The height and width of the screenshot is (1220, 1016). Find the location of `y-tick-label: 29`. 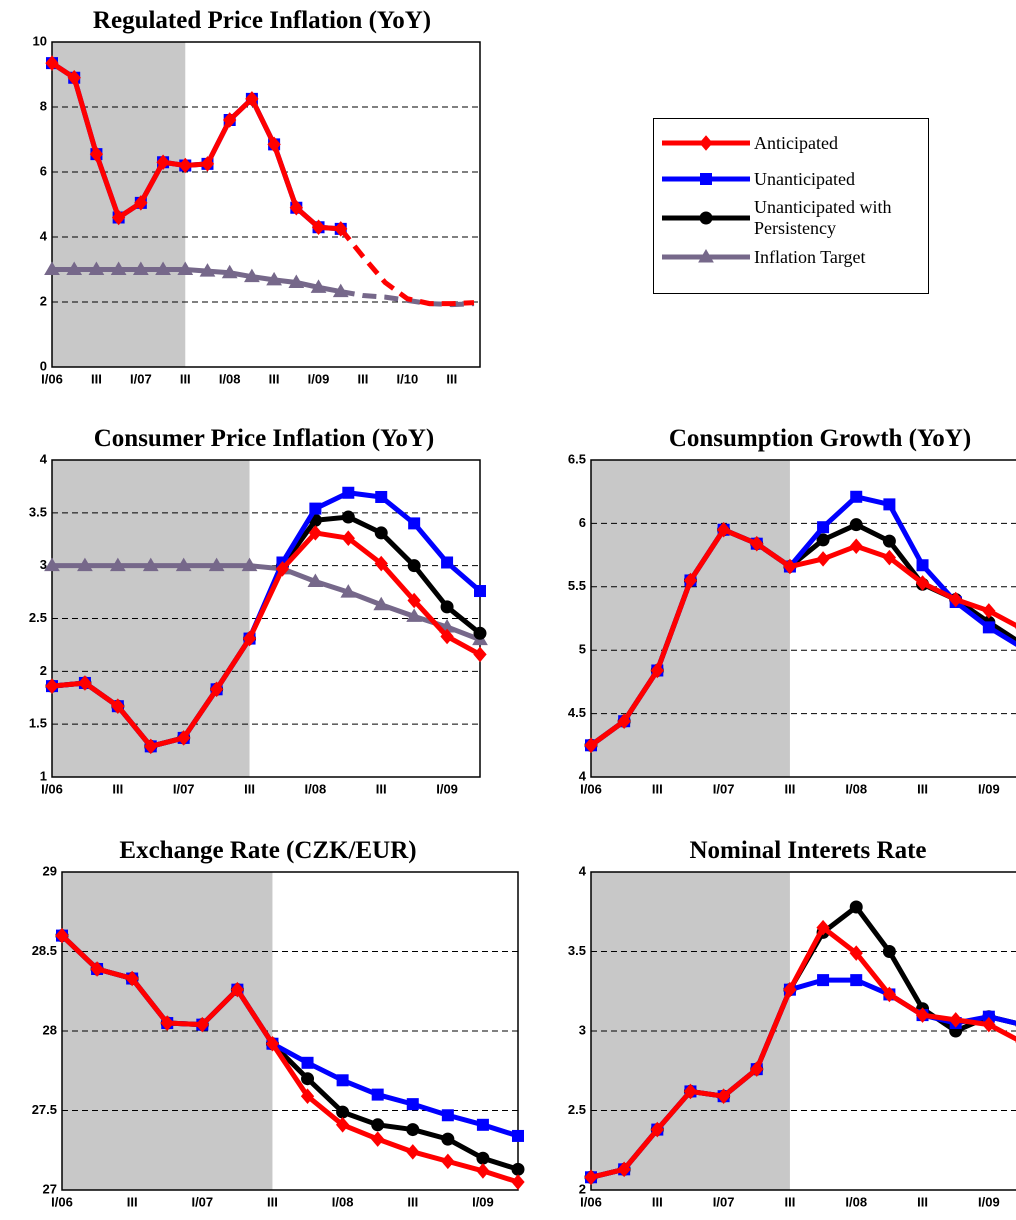

y-tick-label: 29 is located at coordinates (50, 870).